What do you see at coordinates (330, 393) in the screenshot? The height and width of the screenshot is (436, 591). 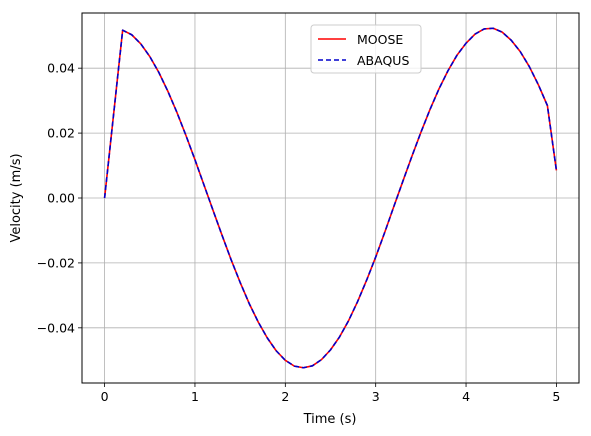 I see `x-axis-ticks: 0 1 2 3 4 5` at bounding box center [330, 393].